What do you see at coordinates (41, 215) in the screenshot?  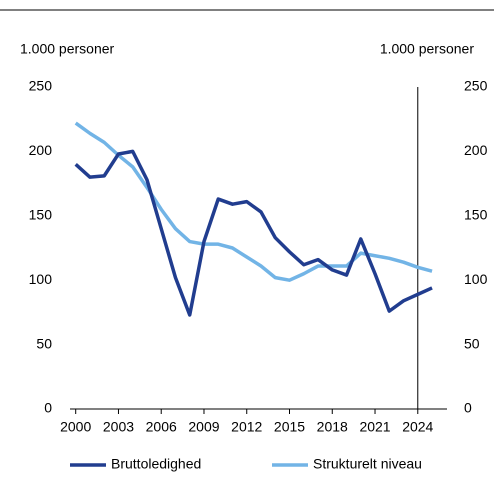 I see `y-tick-label: 150` at bounding box center [41, 215].